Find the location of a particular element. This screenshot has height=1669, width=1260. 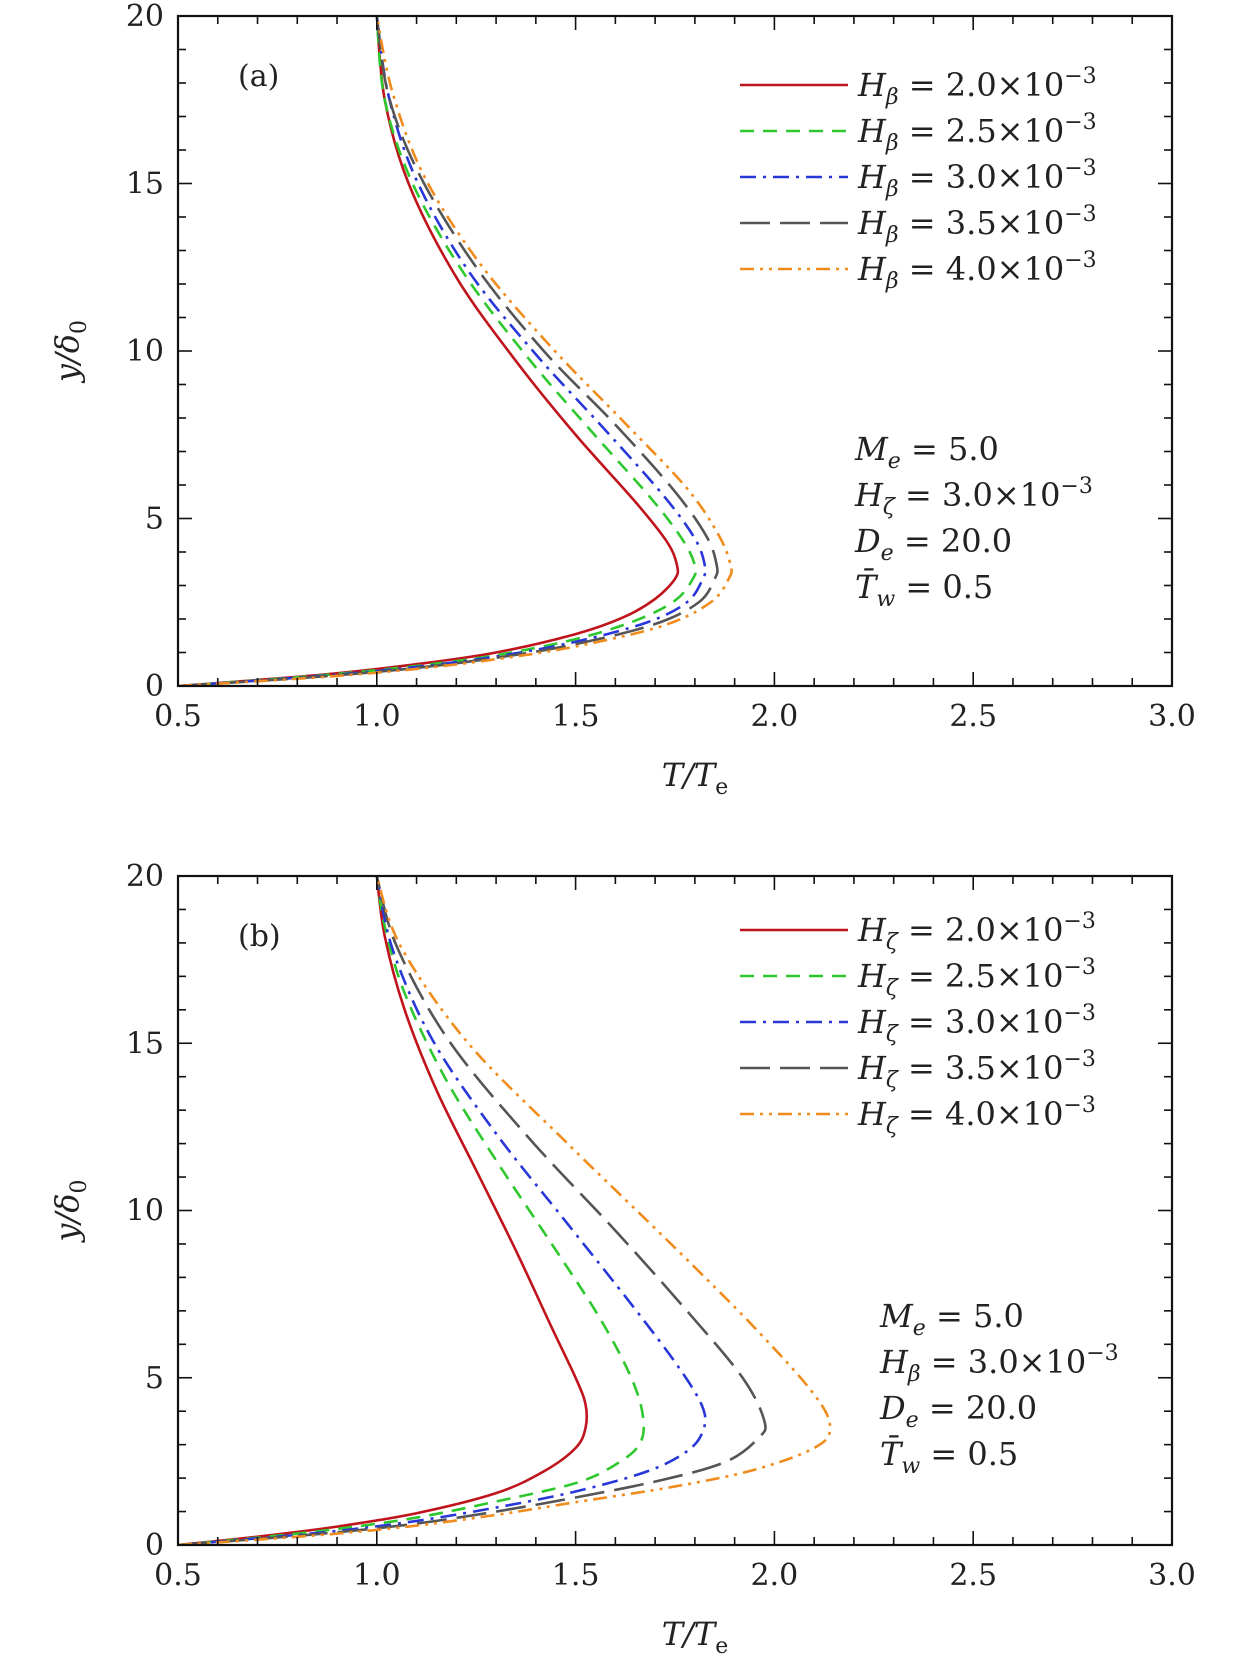

legend-label-2: Hζ = 2.5×10−3 is located at coordinates (976, 978).